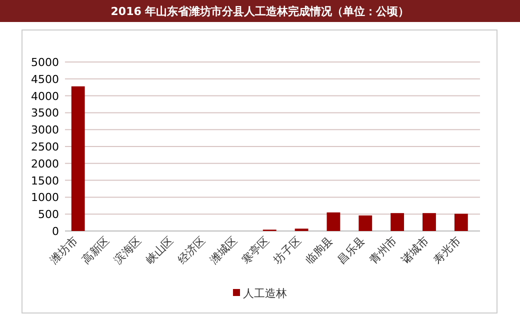 This screenshot has height=331, width=520. I want to click on x-tick-label: 峡山区, so click(159, 250).